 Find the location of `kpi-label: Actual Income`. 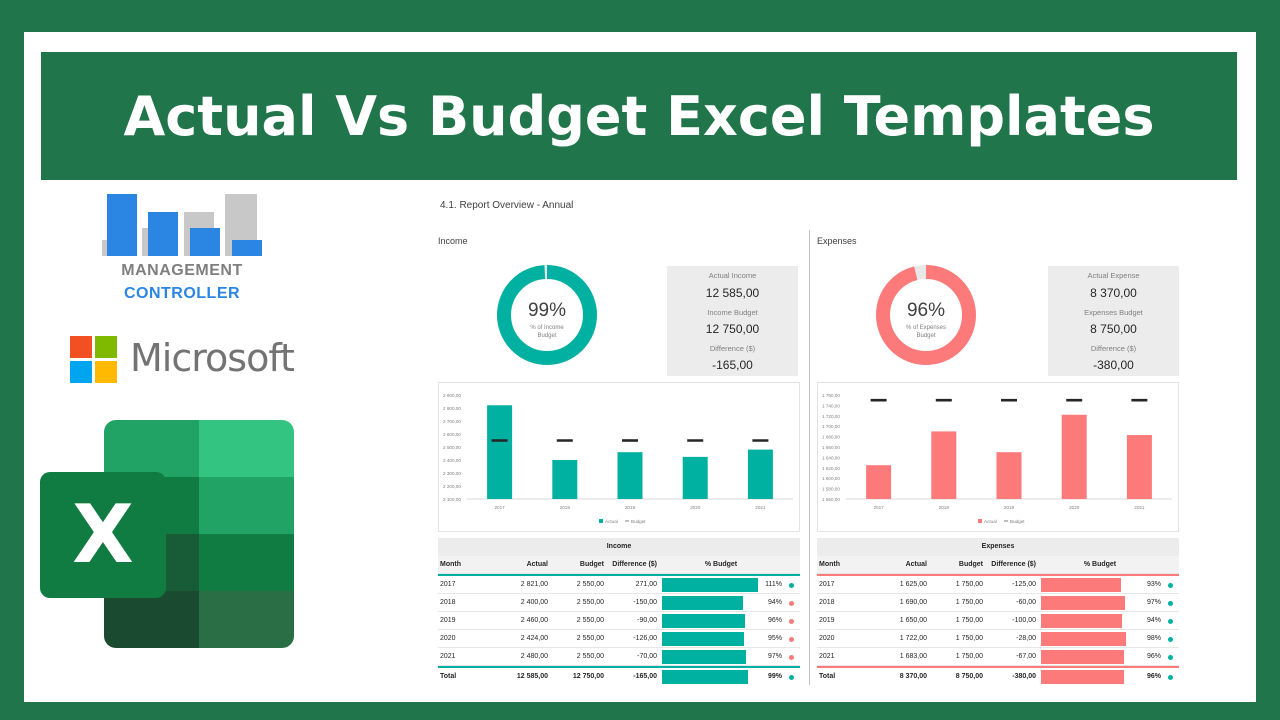

kpi-label: Actual Income is located at coordinates (732, 275).